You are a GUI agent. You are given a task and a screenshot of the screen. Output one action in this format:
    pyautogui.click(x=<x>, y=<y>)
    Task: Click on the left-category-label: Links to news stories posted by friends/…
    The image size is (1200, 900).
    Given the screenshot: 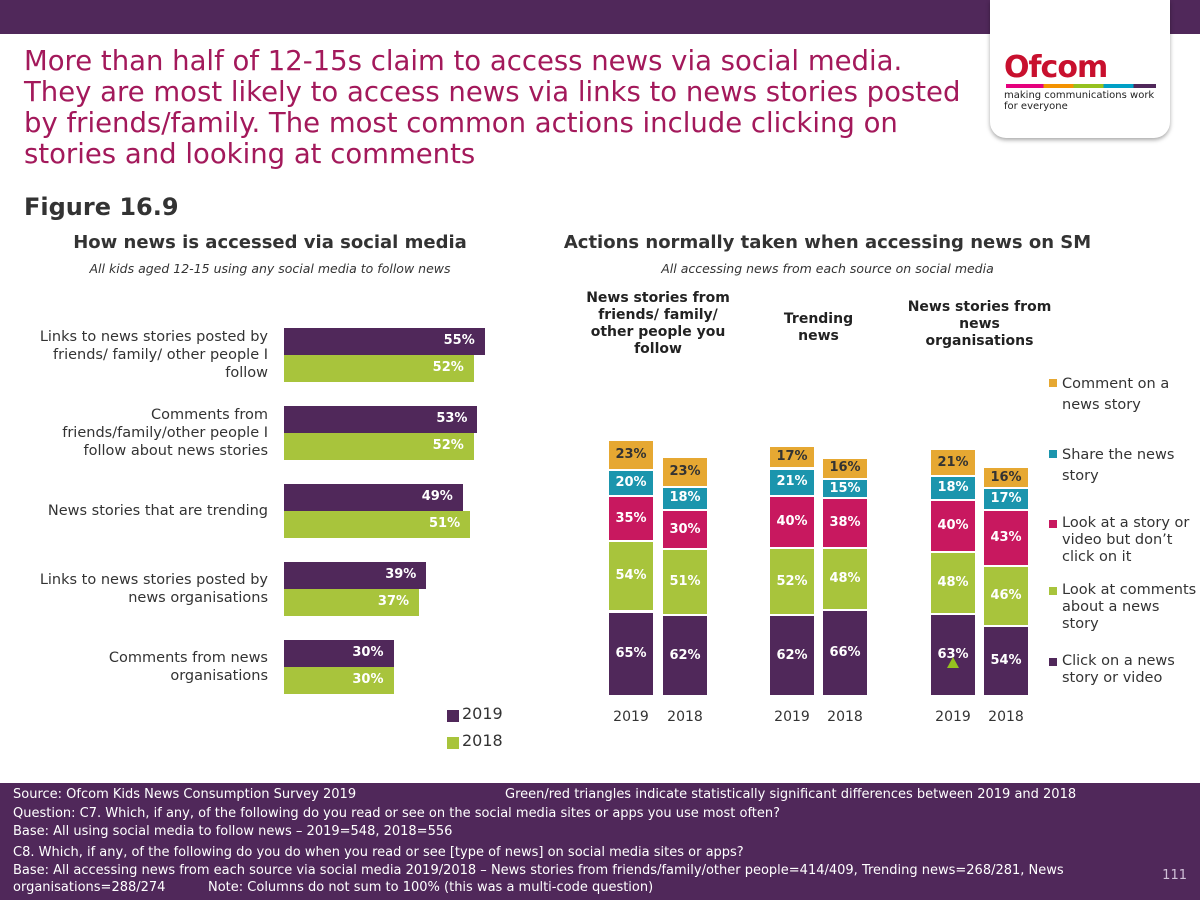 What is the action you would take?
    pyautogui.click(x=153, y=355)
    